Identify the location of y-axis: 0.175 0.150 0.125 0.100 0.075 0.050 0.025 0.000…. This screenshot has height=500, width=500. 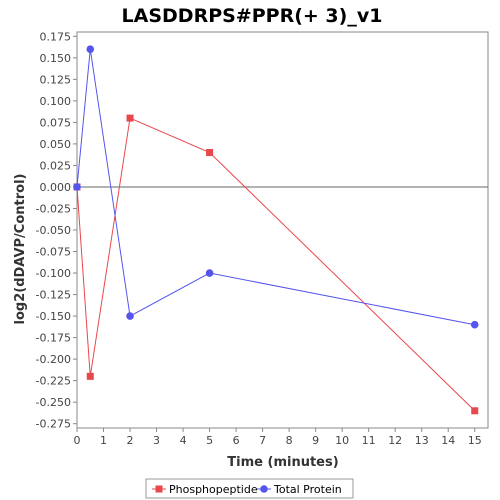
(56, 230).